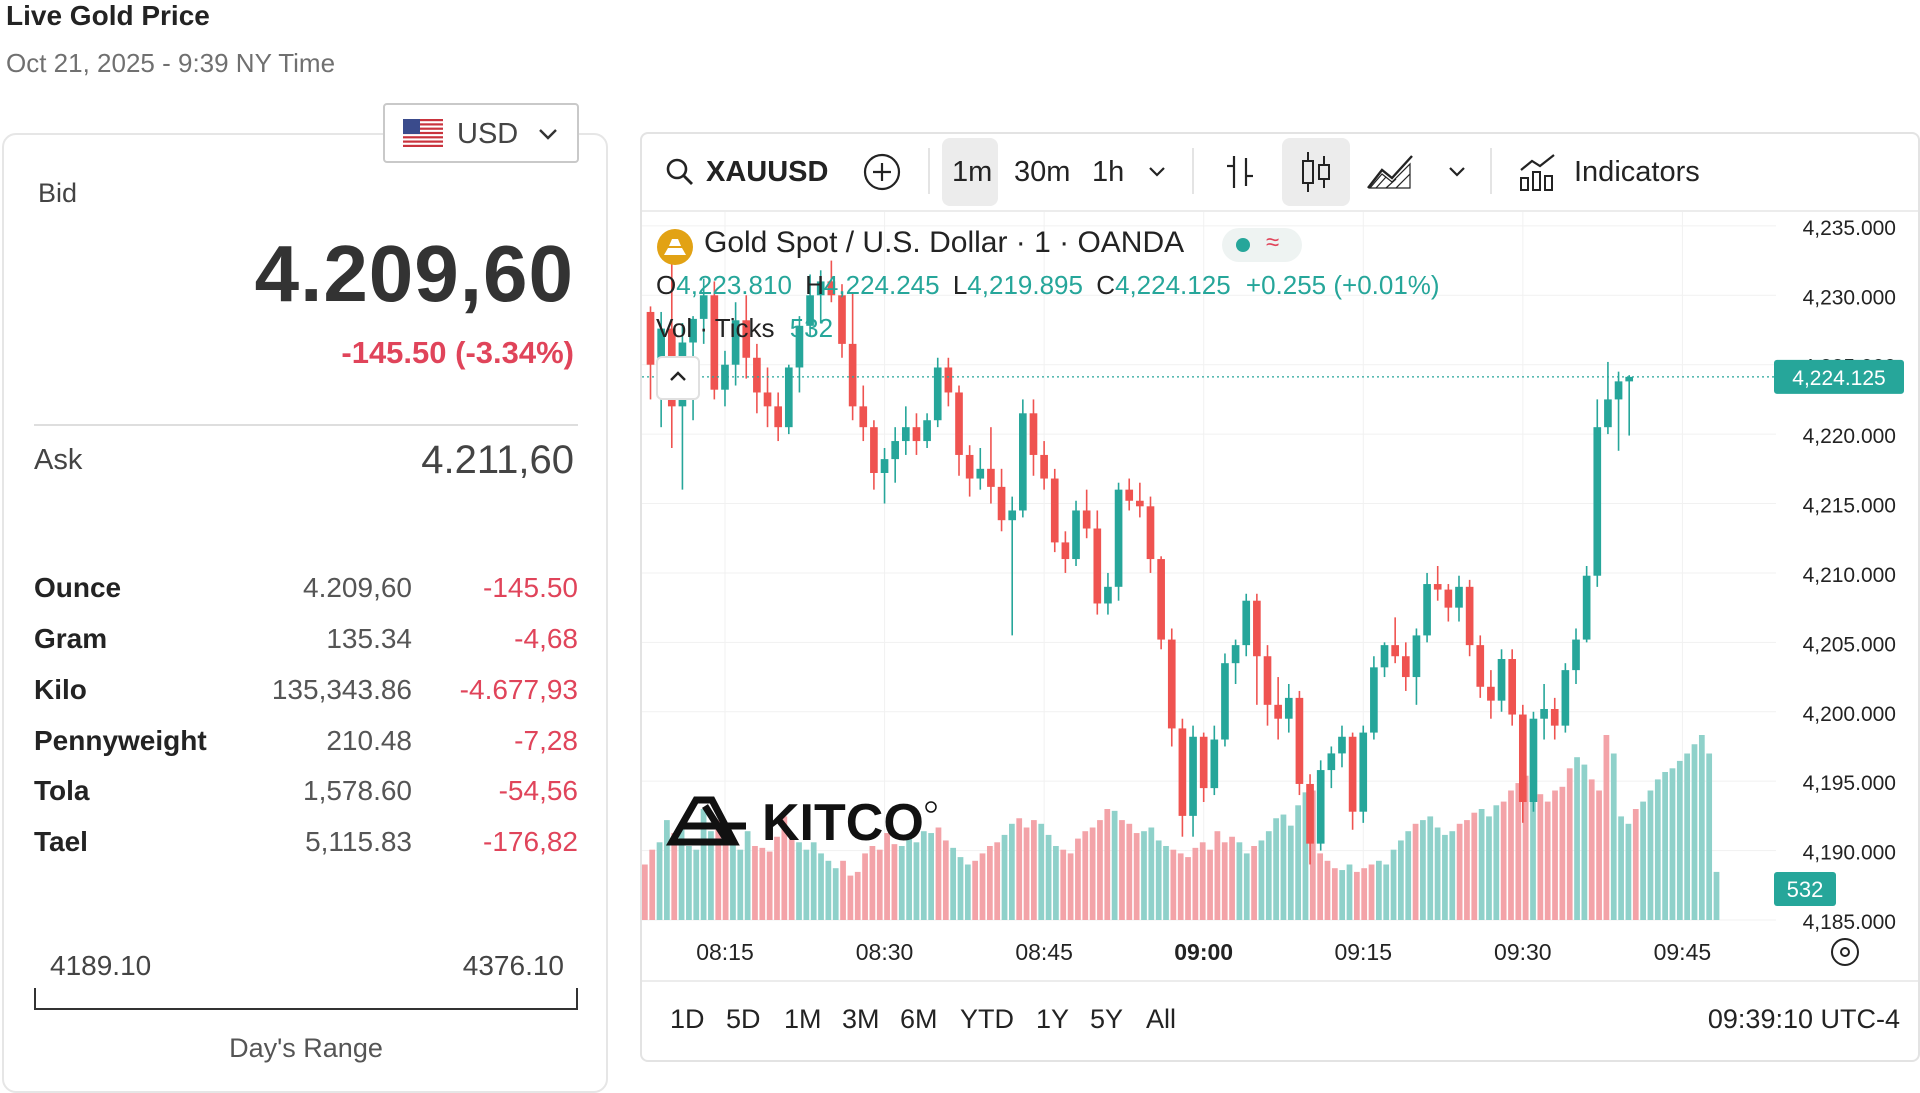 This screenshot has width=1920, height=1093. What do you see at coordinates (1108, 172) in the screenshot?
I see `interval-1h: 1h` at bounding box center [1108, 172].